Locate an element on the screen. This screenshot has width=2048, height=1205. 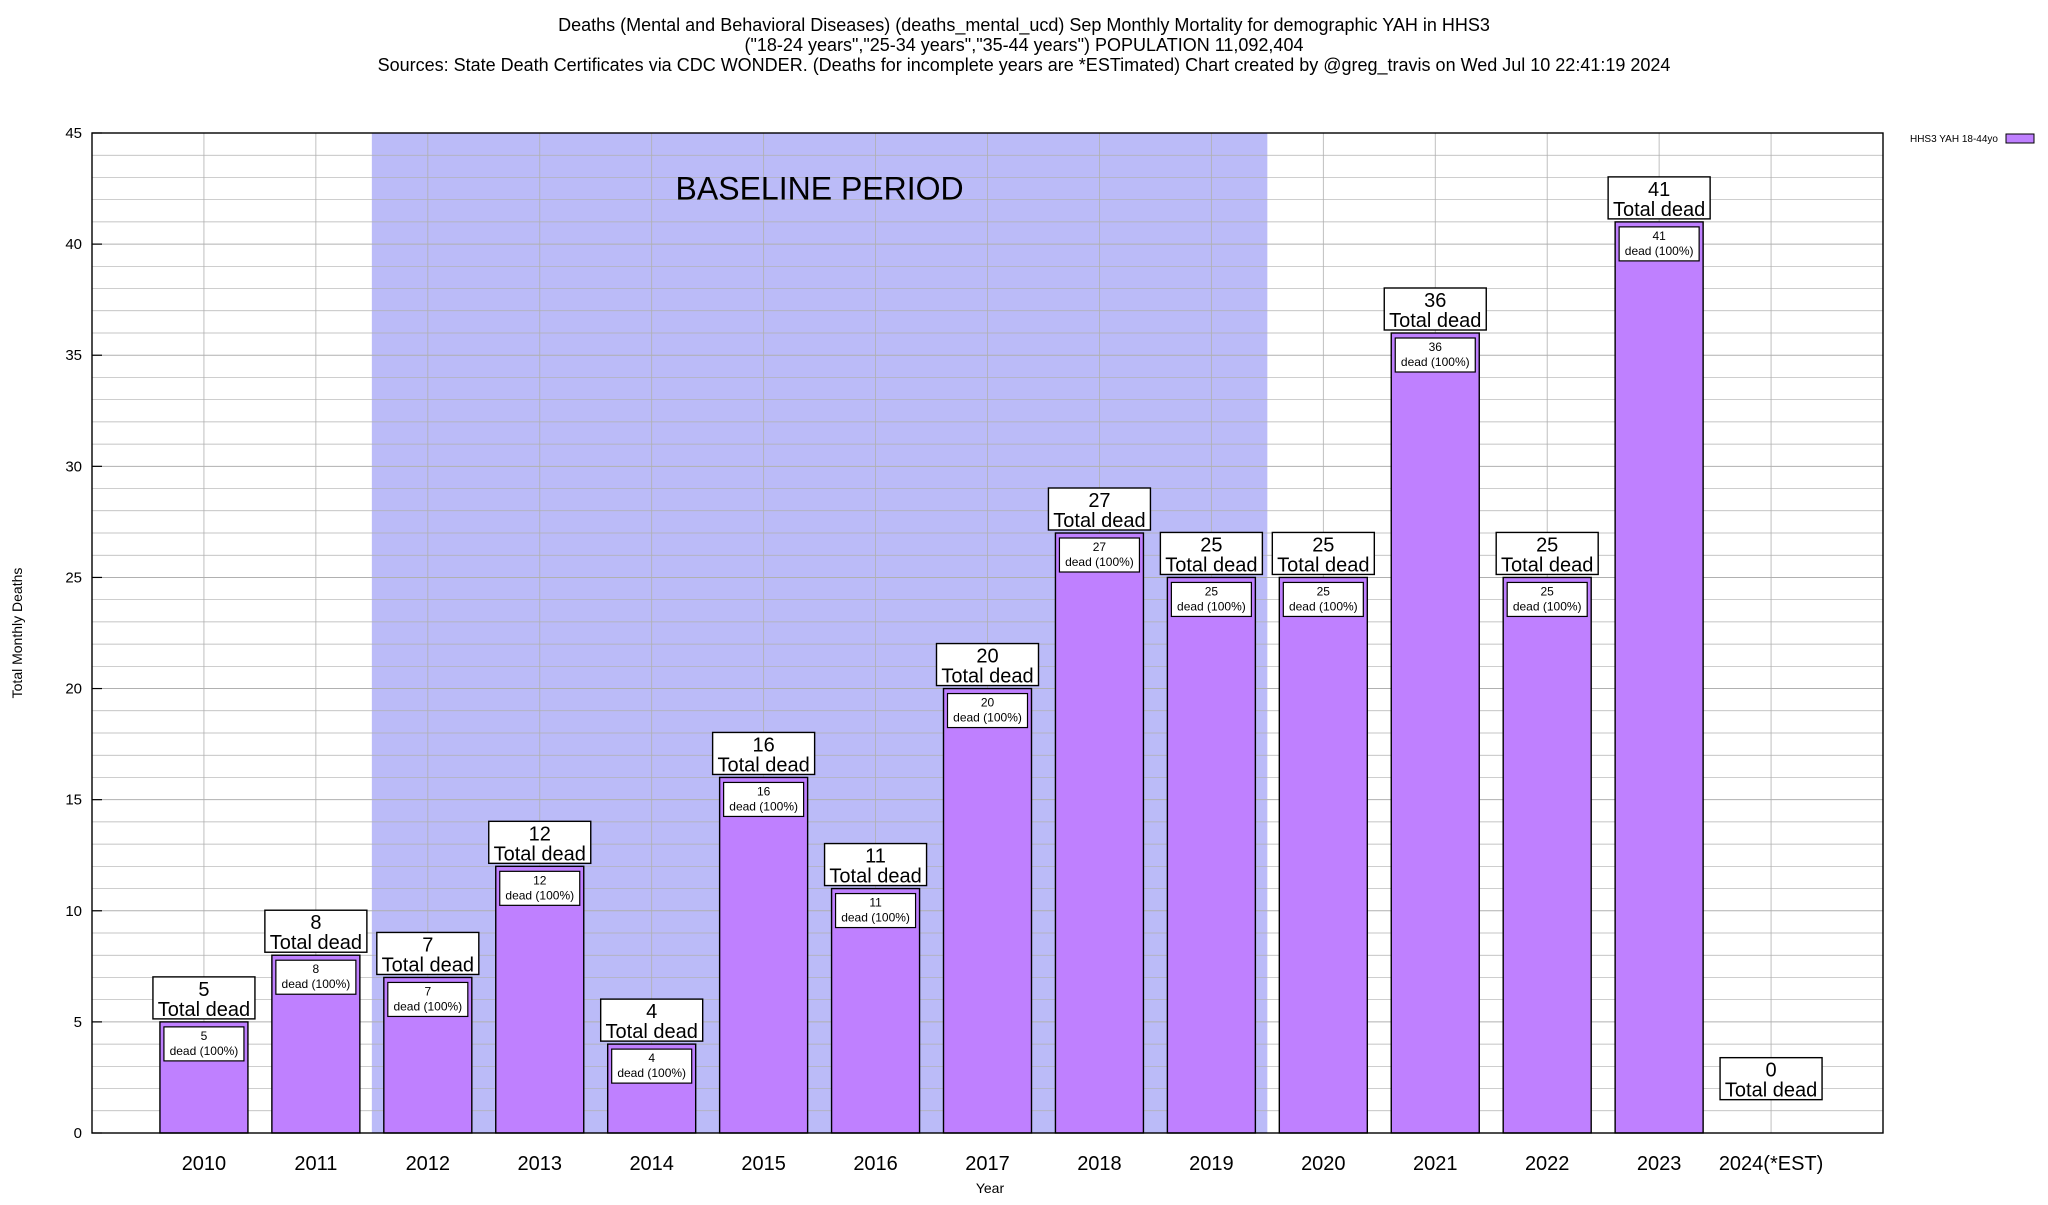
bar-inner-label-box-2013 is located at coordinates (540, 888).